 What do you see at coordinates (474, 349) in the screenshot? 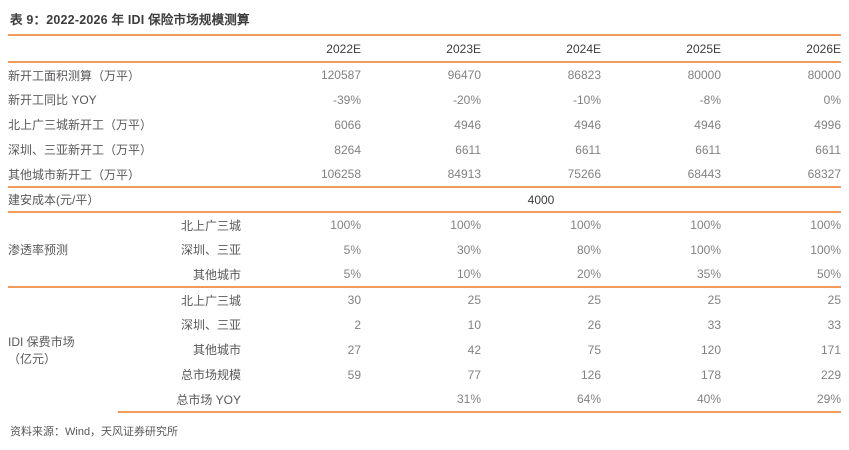
I see `value-cell: 42` at bounding box center [474, 349].